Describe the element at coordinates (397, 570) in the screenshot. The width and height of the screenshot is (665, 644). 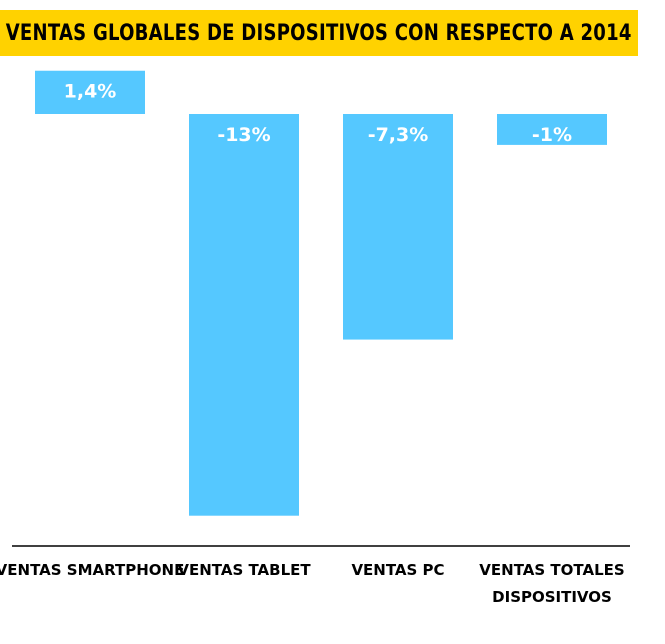
I see `category-label-2: VENTAS PC` at that location.